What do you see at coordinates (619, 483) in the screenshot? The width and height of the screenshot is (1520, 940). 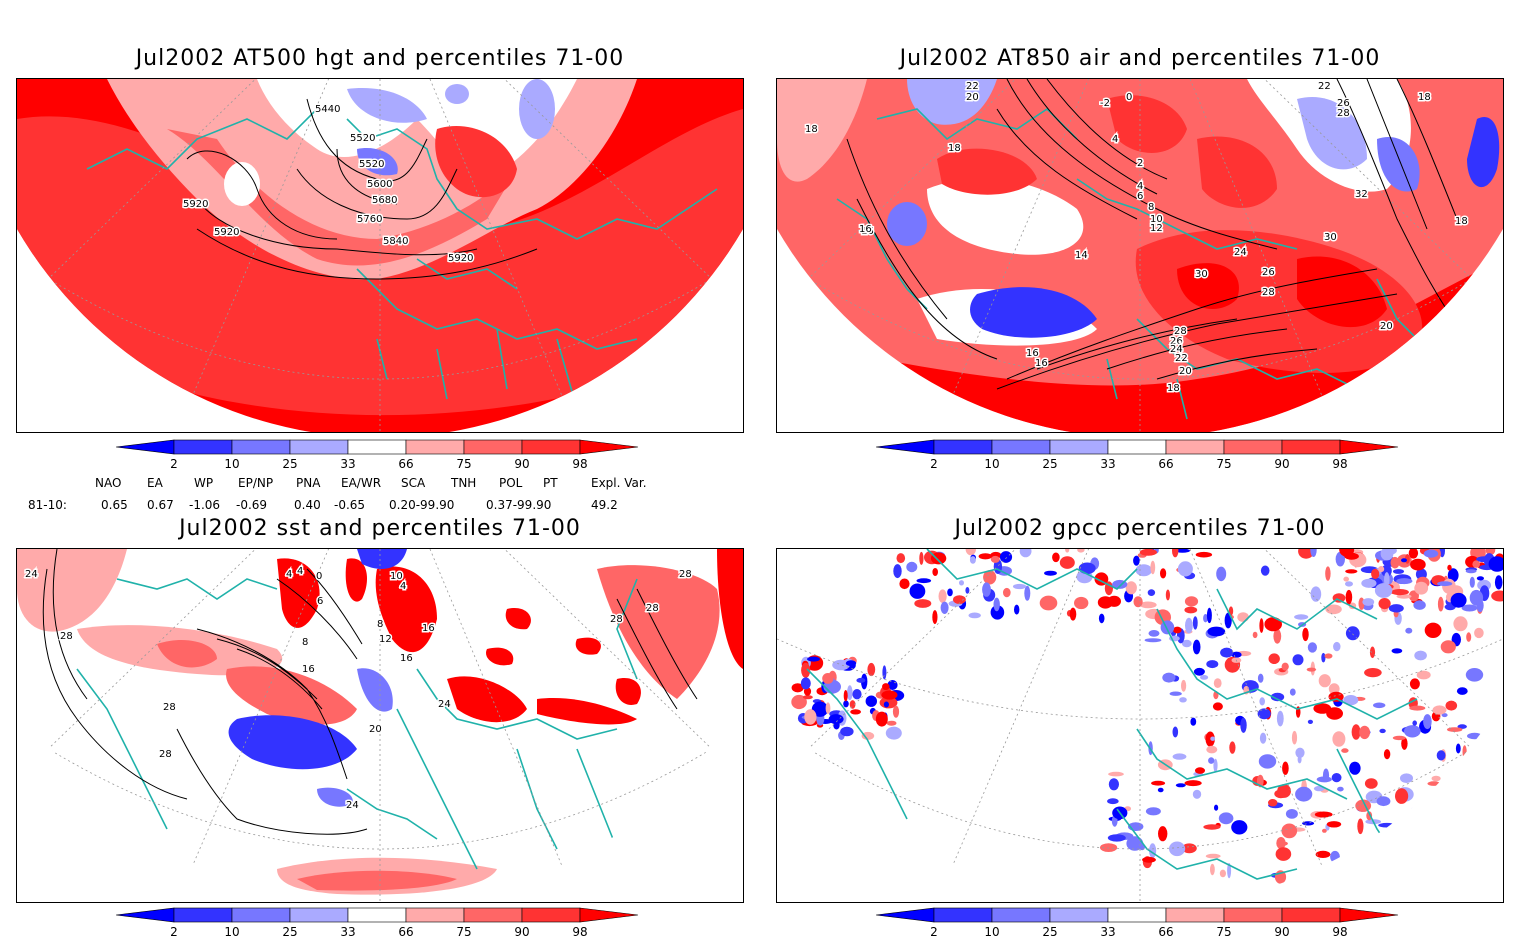 I see `index-header: Expl. Var.` at bounding box center [619, 483].